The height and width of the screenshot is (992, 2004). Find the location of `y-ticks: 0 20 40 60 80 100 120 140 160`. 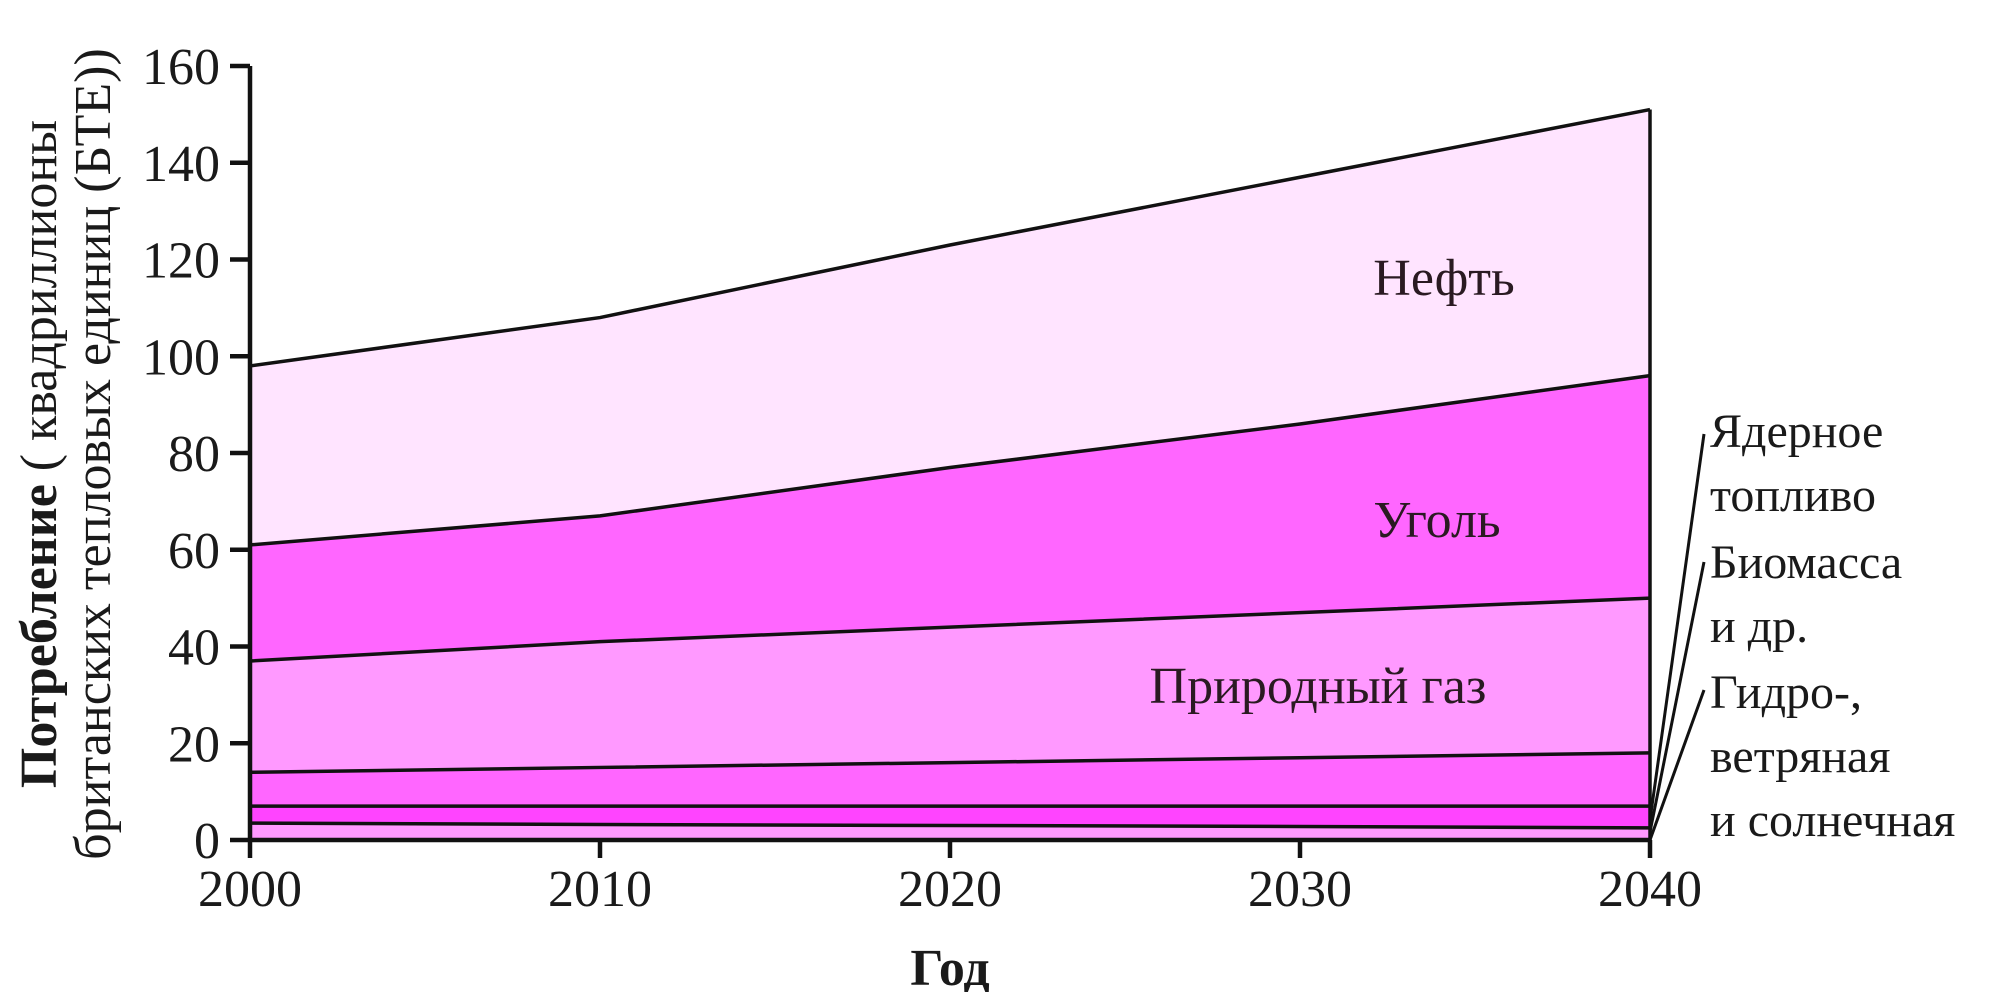

y-ticks: 0 20 40 60 80 100 120 140 160 is located at coordinates (196, 454).